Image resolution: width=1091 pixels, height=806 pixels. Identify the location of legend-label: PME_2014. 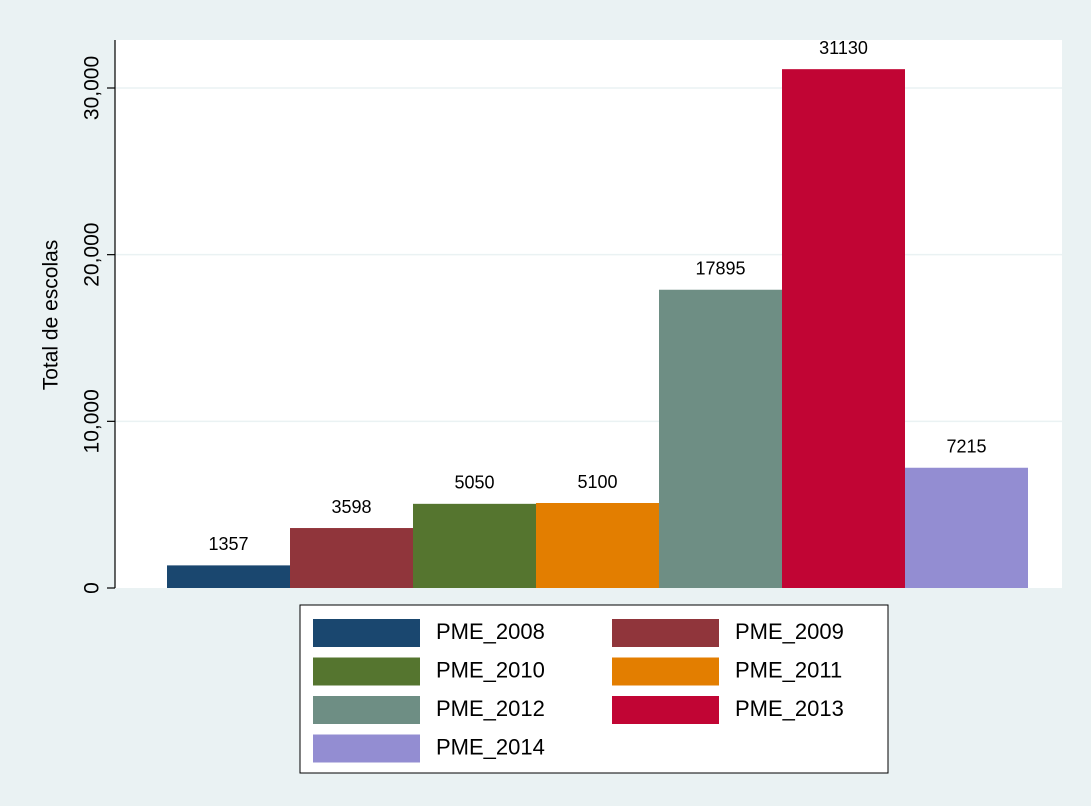
(490, 746).